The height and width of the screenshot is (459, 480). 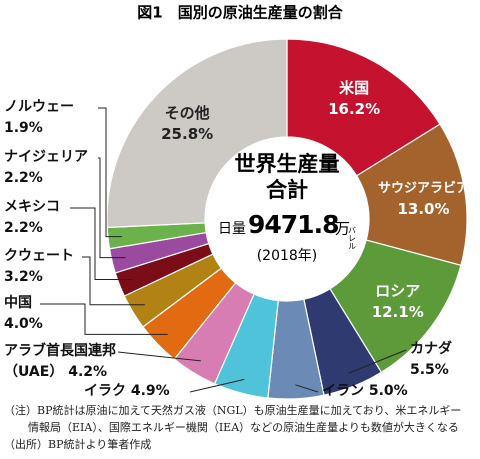 I want to click on category-label: ノルウェー, so click(x=39, y=107).